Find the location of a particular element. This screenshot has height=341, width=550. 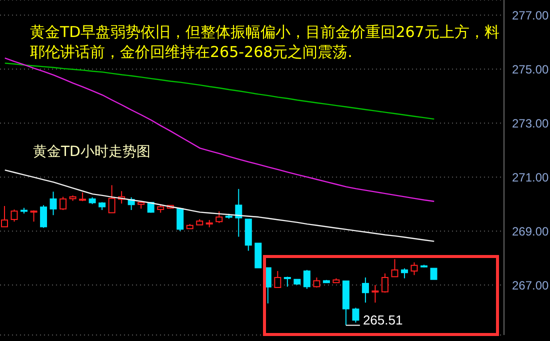

y-tick-label: 273.00 is located at coordinates (531, 123).